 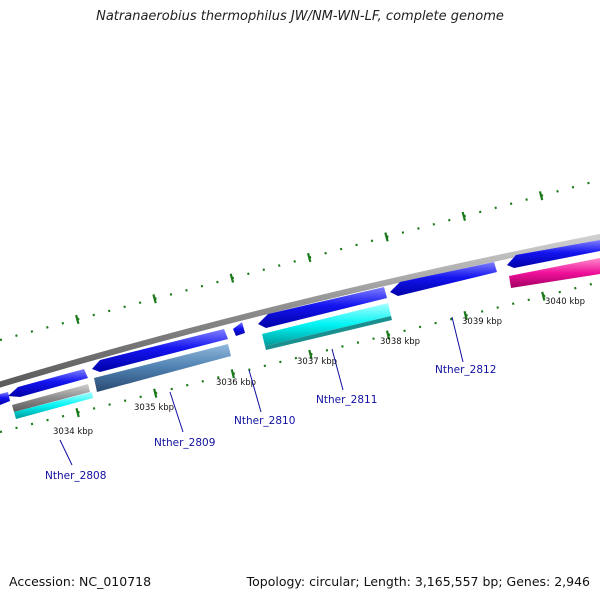 What do you see at coordinates (73, 432) in the screenshot?
I see `tick-label: 3034 kbp` at bounding box center [73, 432].